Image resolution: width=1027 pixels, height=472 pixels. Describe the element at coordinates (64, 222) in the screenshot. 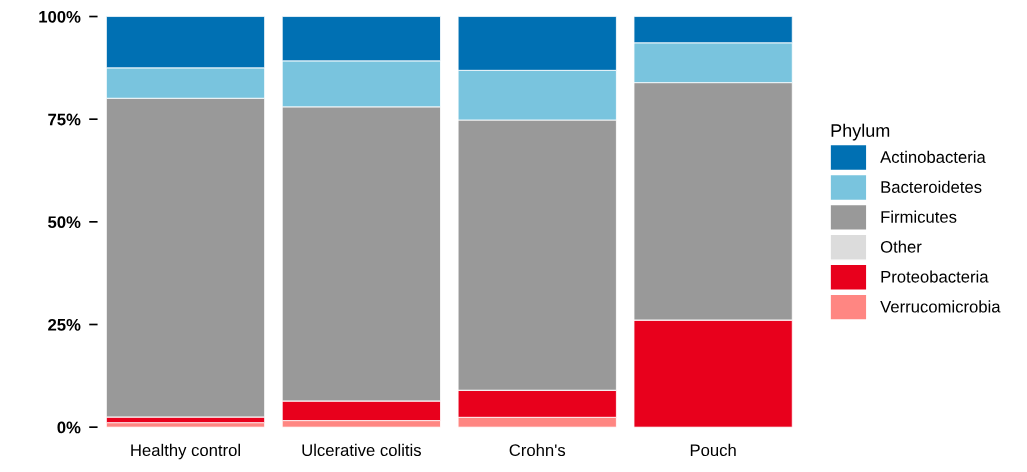

I see `y-tick-label: 50%` at that location.